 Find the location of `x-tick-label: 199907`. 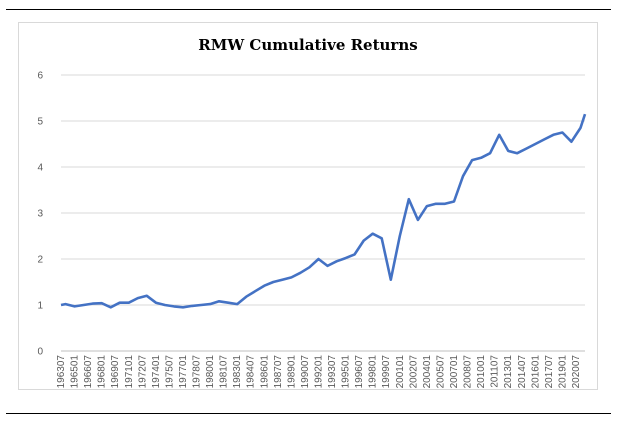

x-tick-label: 199907 is located at coordinates (386, 372).